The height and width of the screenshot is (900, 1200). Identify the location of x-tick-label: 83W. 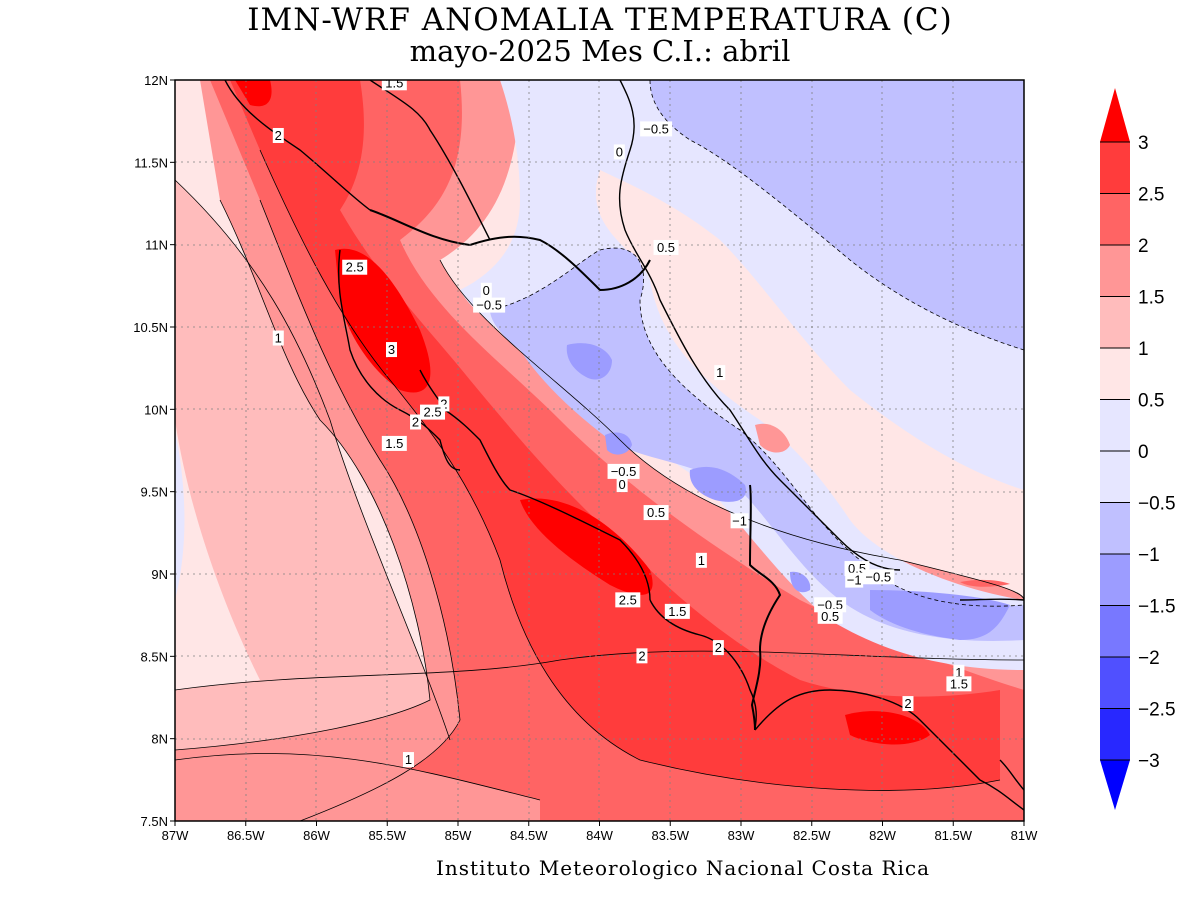
(741, 835).